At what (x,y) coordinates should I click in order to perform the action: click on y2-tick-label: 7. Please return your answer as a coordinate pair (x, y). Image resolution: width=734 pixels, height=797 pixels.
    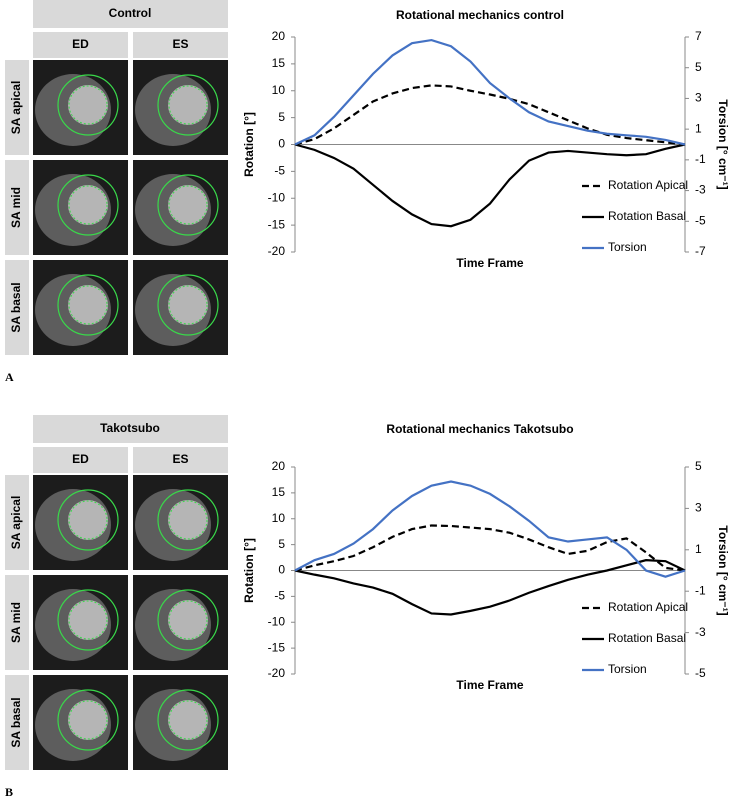
    Looking at the image, I should click on (698, 36).